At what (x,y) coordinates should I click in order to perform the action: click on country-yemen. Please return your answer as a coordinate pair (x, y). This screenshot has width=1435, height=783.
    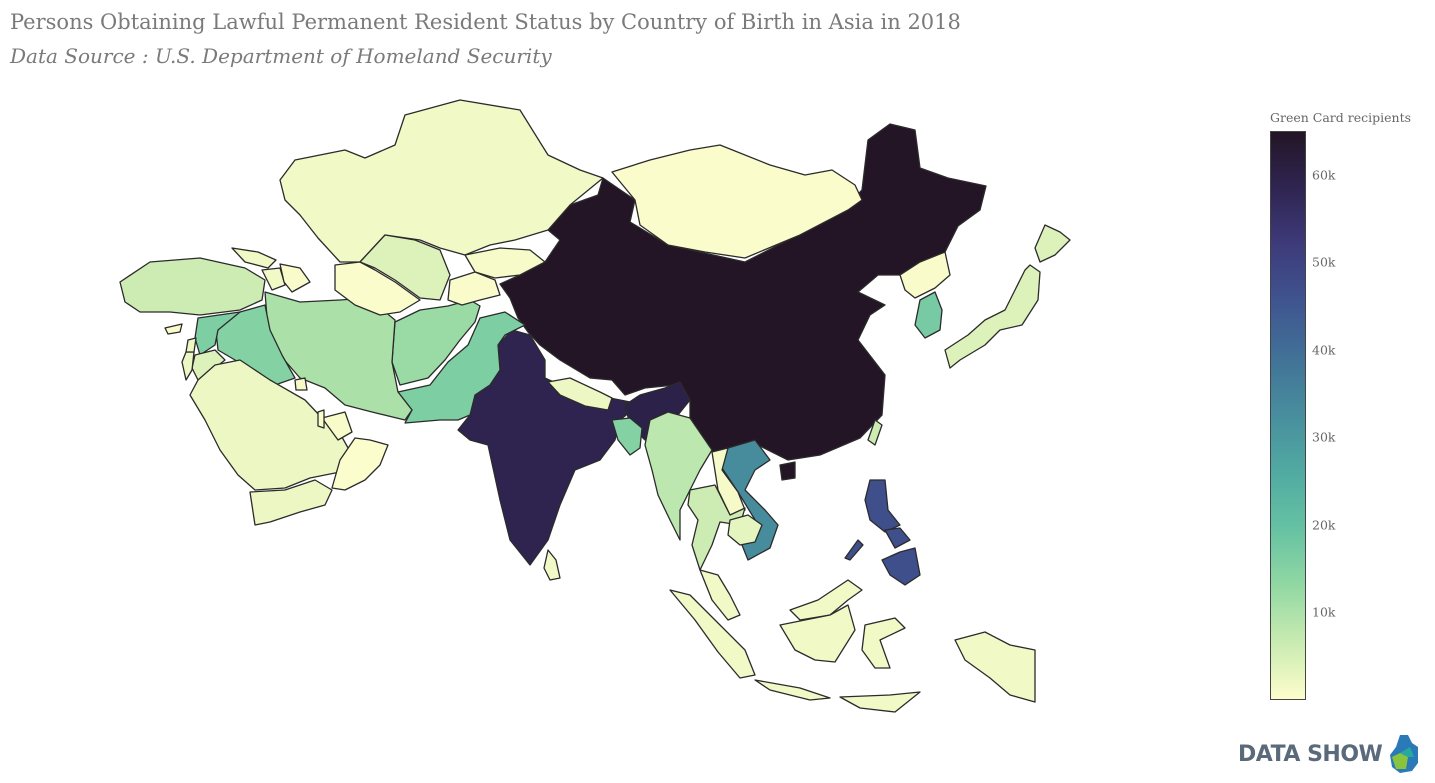
    Looking at the image, I should click on (291, 502).